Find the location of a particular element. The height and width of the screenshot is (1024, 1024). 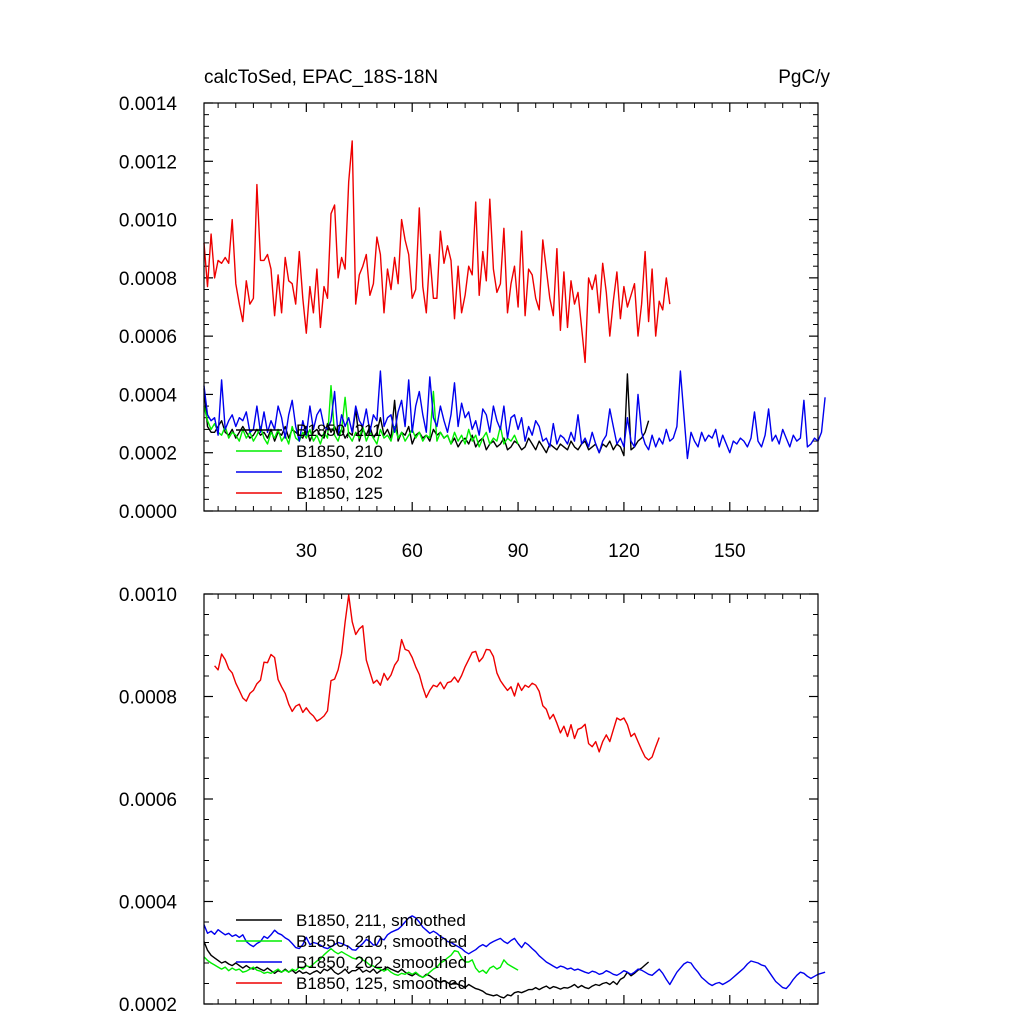

top-y-tick-label: 0.0000 is located at coordinates (148, 512).